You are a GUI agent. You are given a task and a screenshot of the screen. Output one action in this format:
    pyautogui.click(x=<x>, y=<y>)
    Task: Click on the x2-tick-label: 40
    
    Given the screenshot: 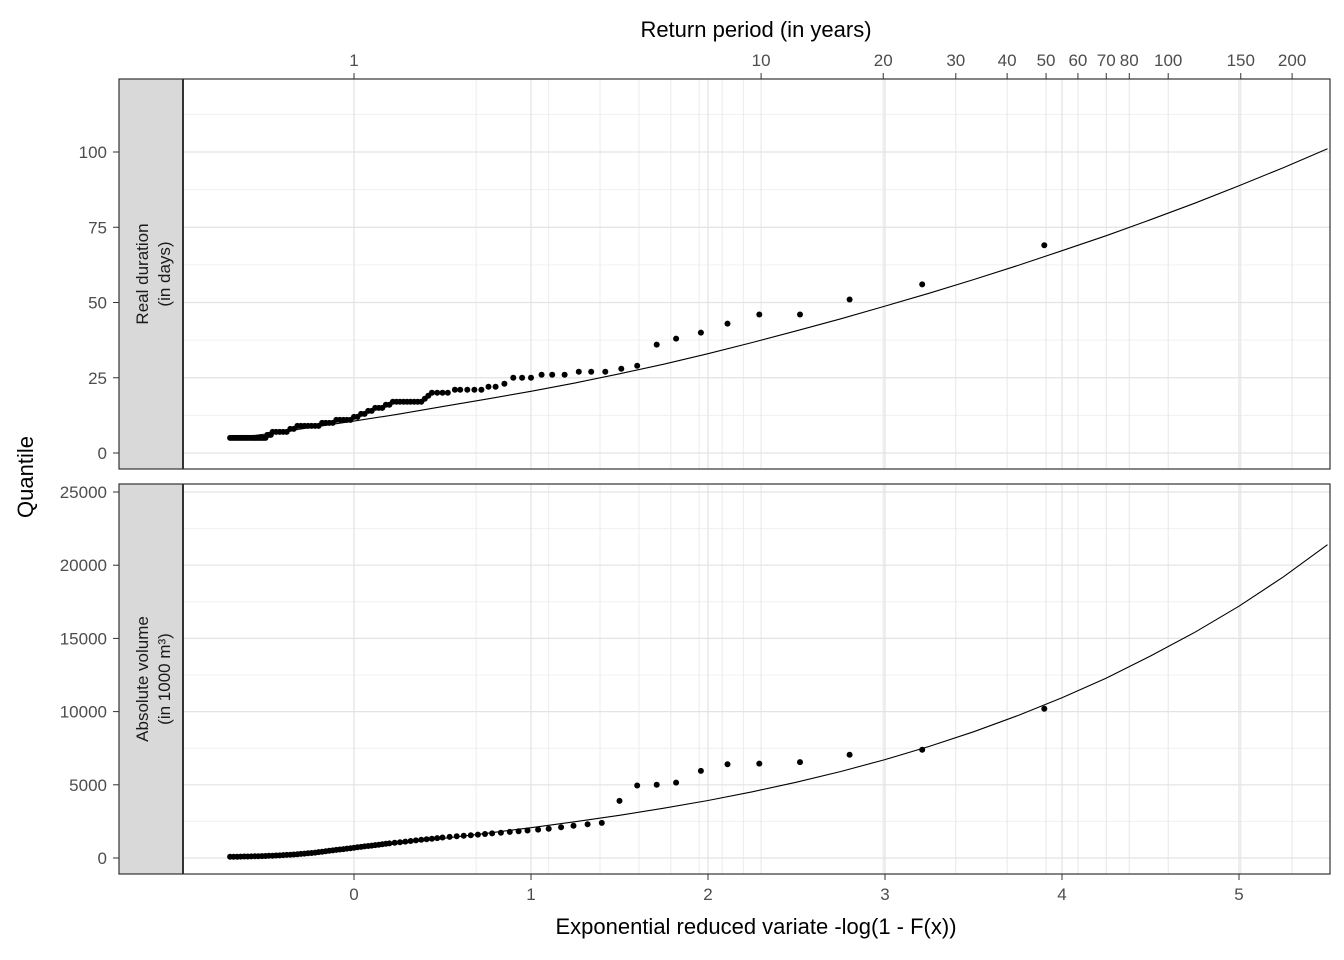 What is the action you would take?
    pyautogui.click(x=1007, y=60)
    